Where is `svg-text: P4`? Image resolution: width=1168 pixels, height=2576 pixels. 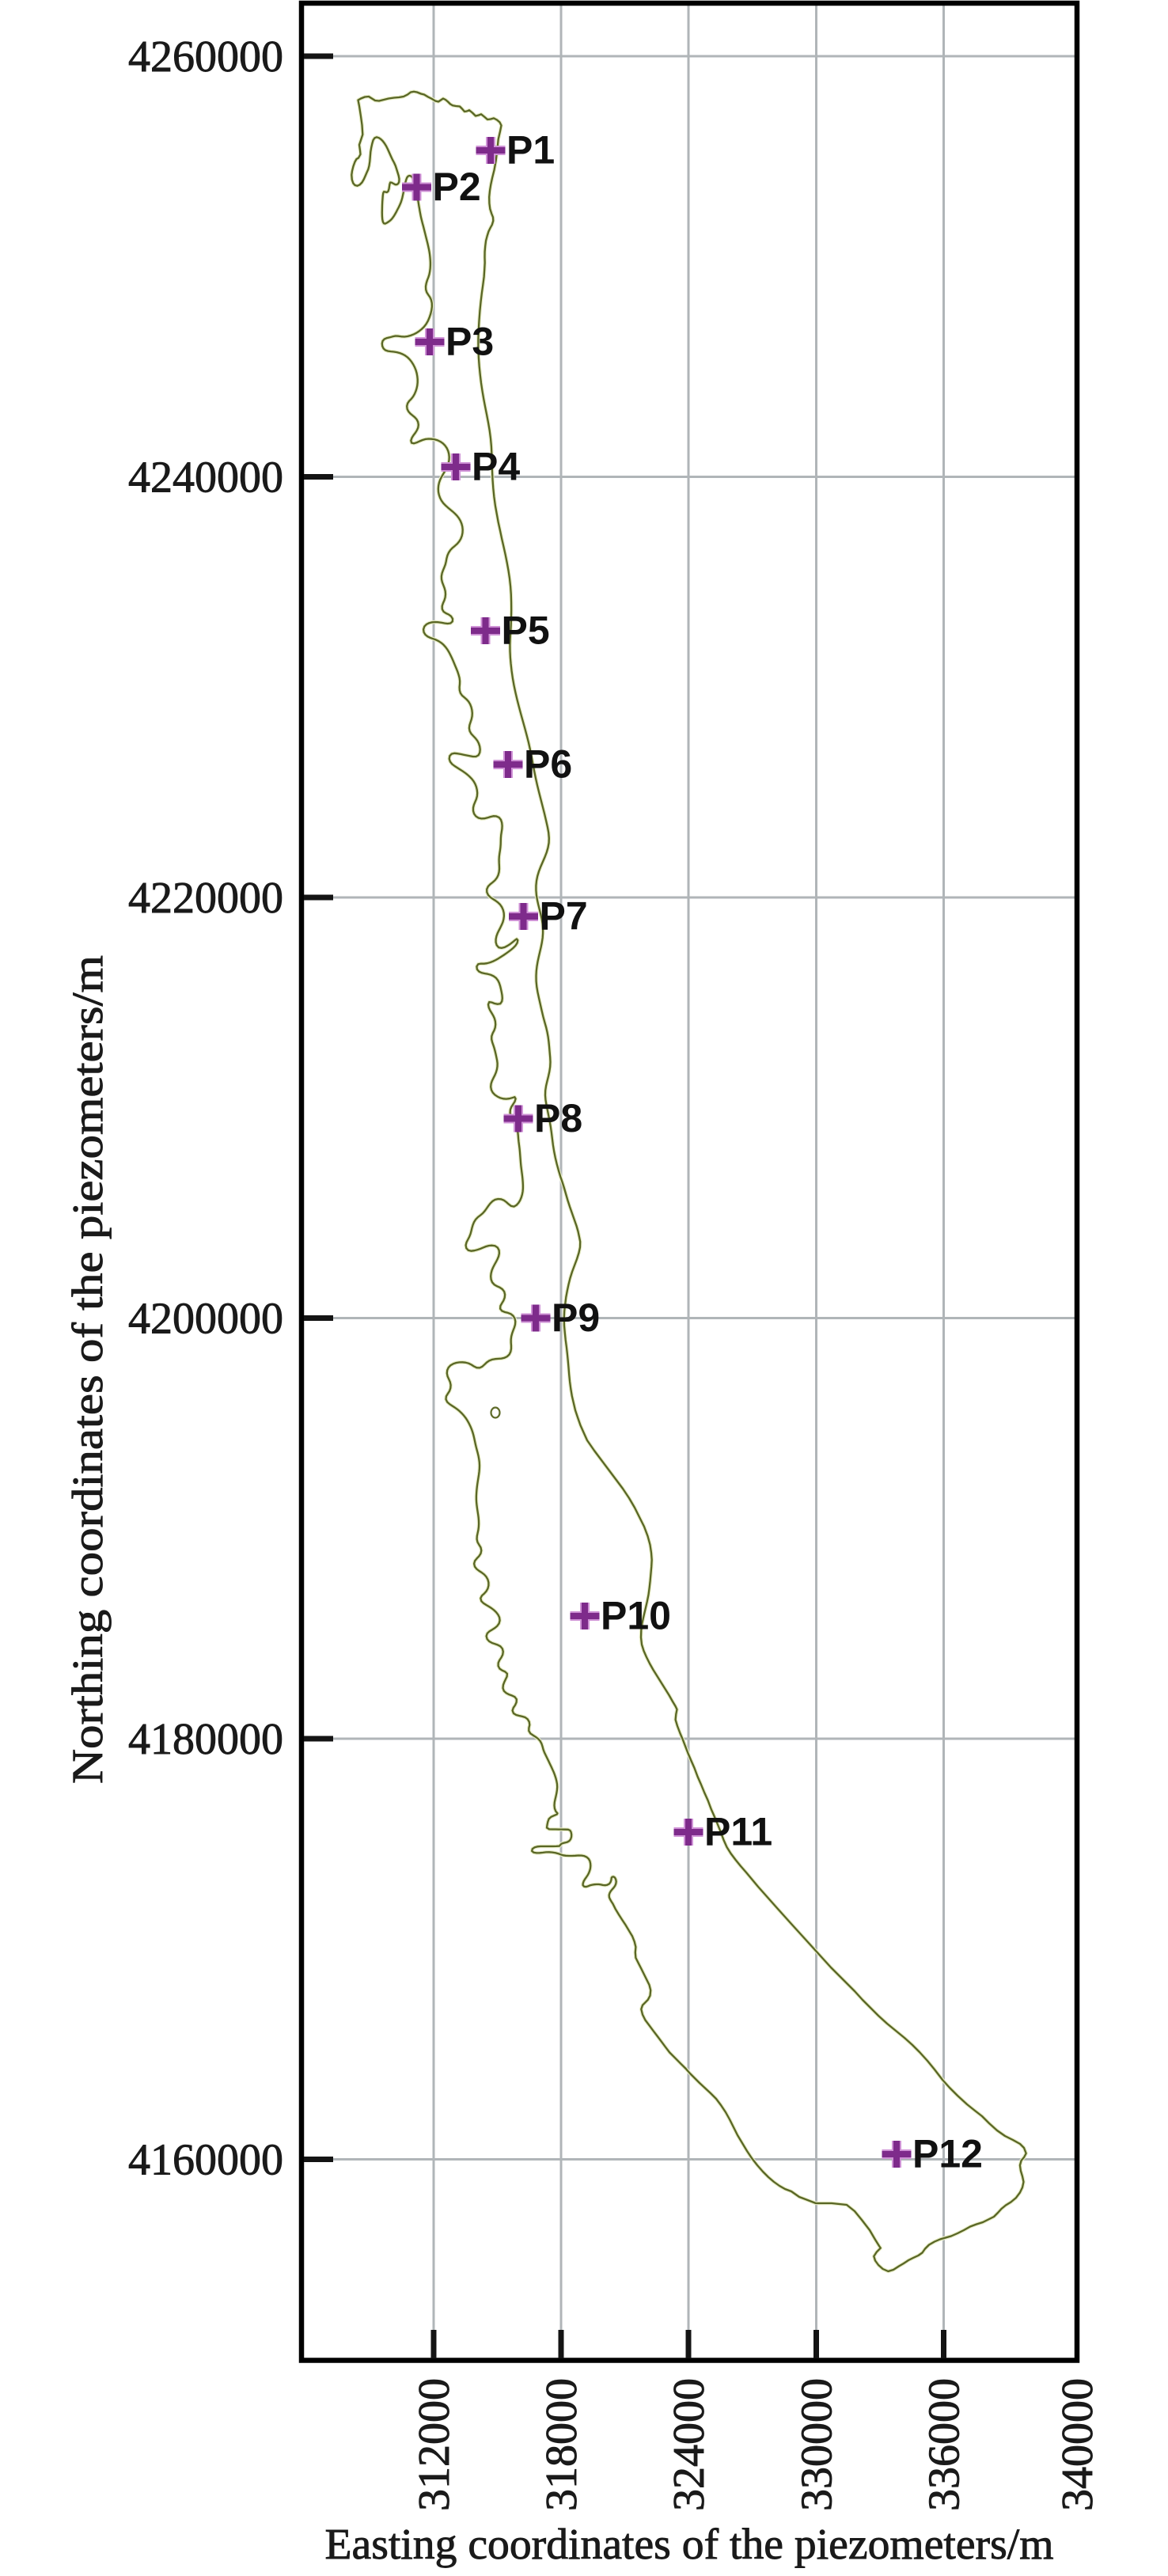
svg-text: P4 is located at coordinates (496, 467).